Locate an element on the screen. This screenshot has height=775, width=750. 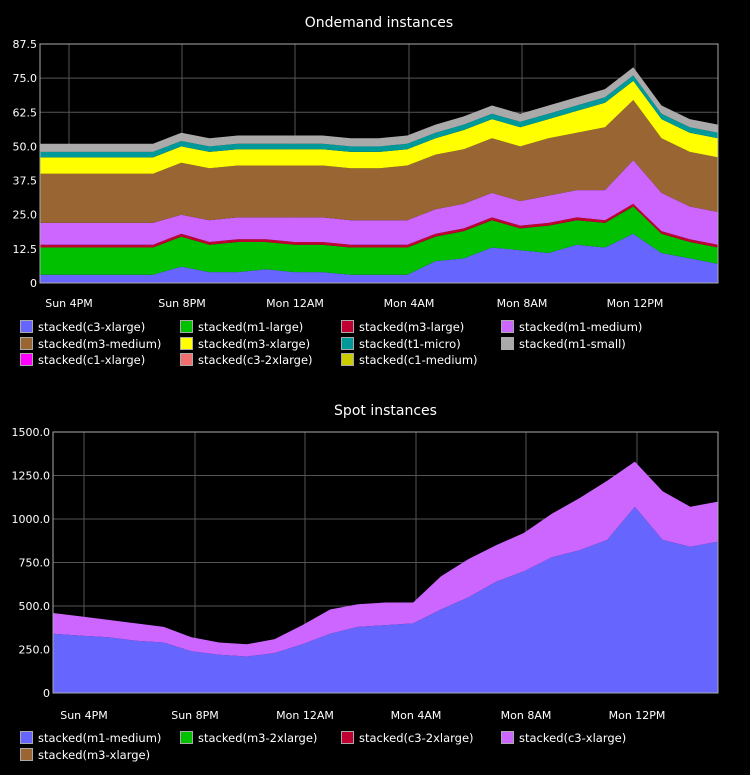
legend-label: stacked(m3-2xlarge) is located at coordinates (258, 738).